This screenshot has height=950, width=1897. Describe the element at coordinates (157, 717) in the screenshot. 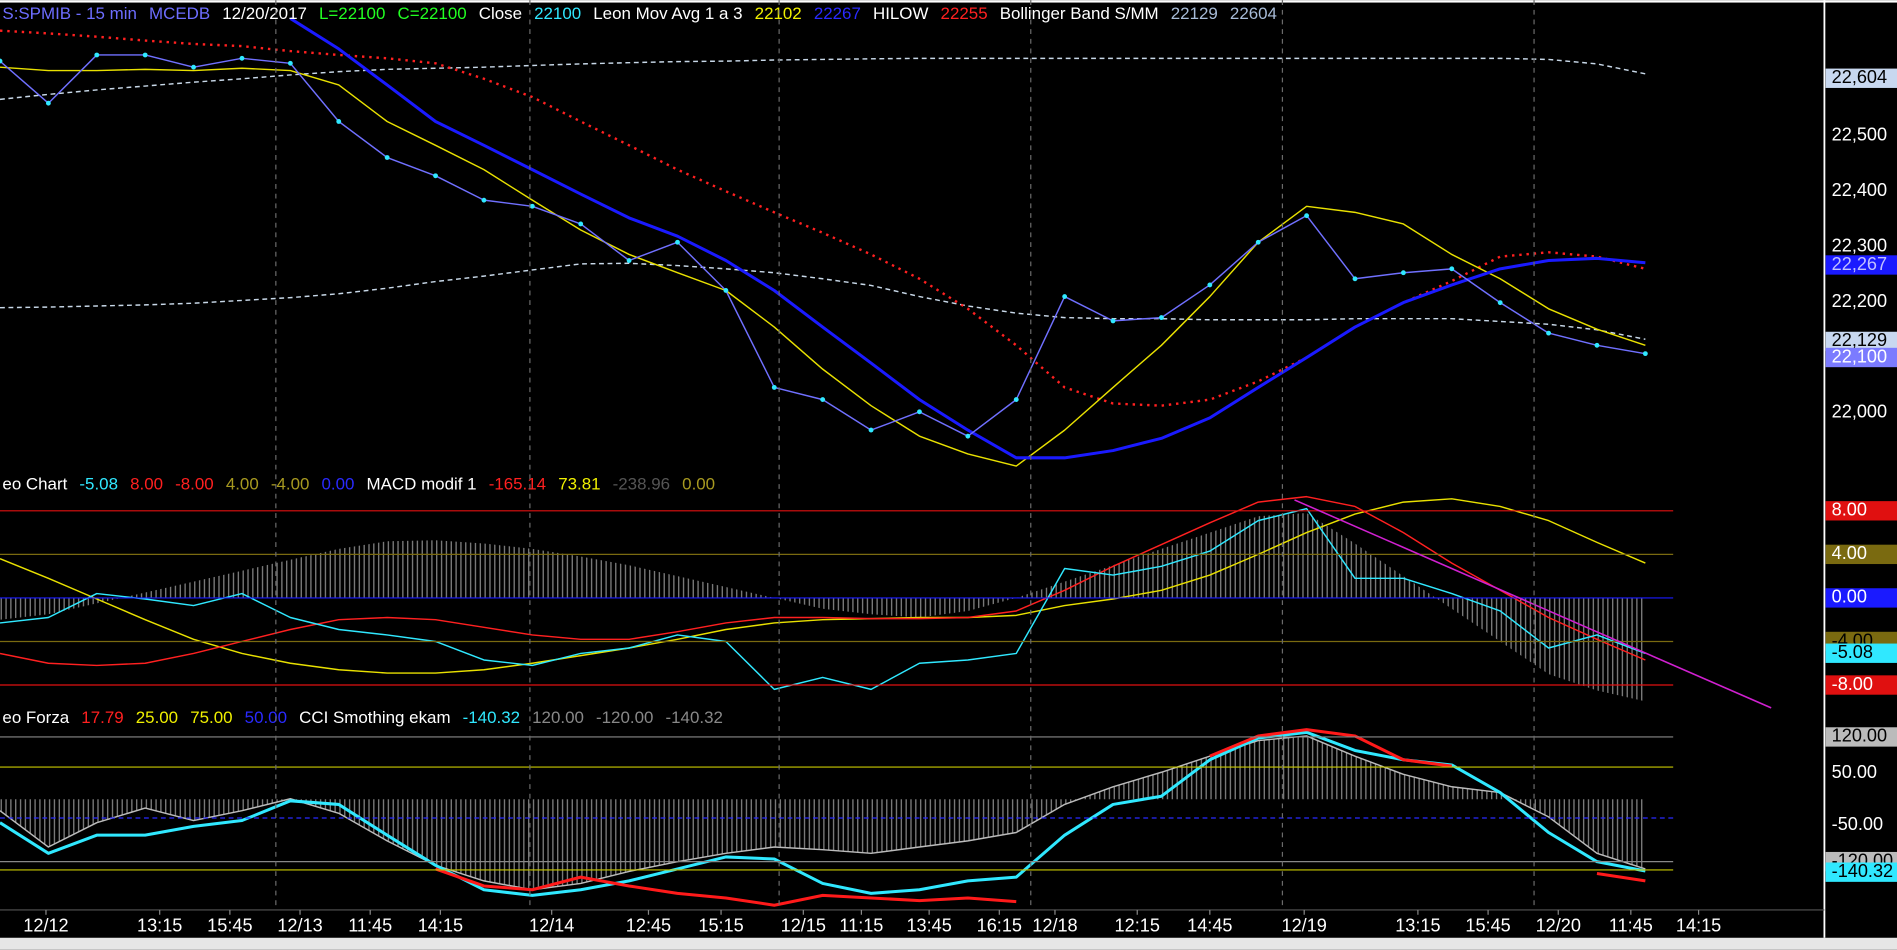

I see `legend-item: 25.00` at that location.